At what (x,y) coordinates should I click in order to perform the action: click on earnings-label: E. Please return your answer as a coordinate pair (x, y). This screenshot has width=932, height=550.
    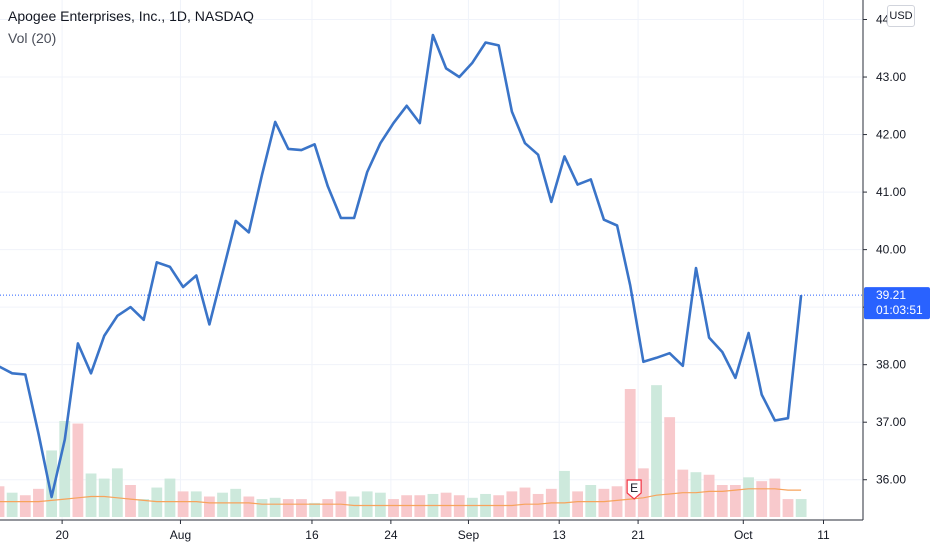
    Looking at the image, I should click on (634, 488).